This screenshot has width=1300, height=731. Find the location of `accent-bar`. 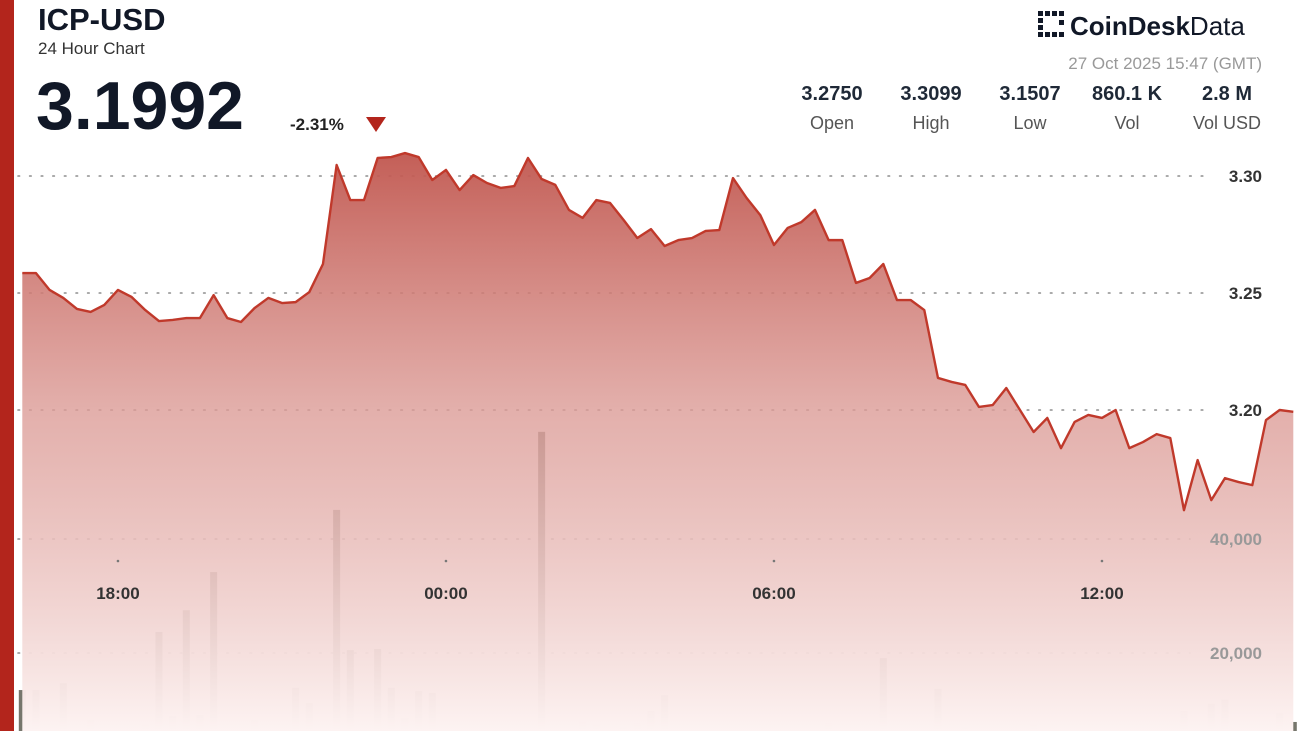

accent-bar is located at coordinates (7, 365).